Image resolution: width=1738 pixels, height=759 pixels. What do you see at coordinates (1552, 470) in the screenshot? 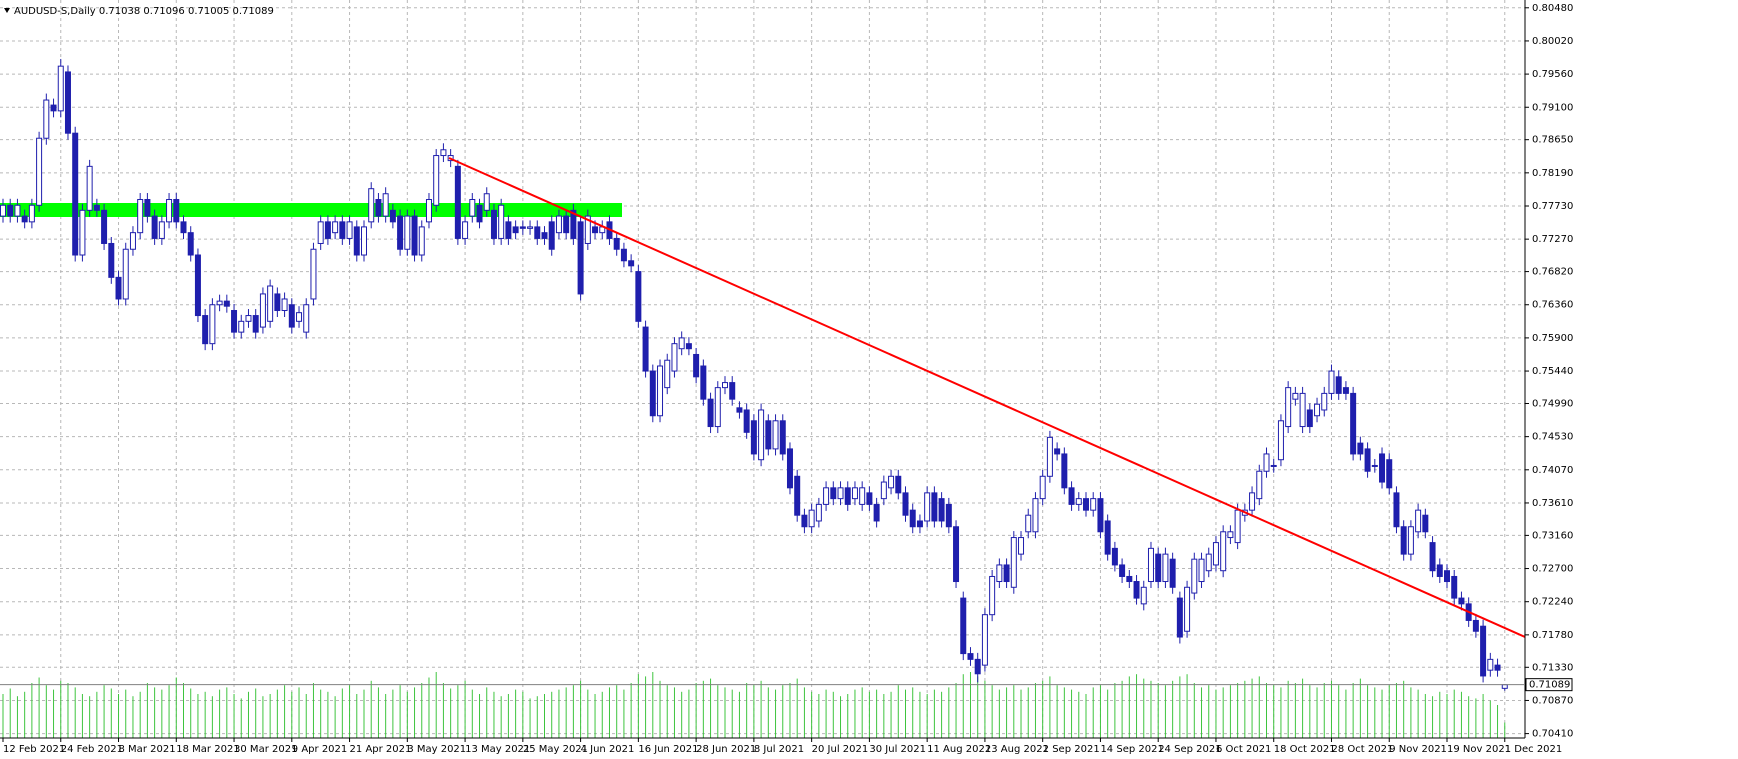
I see `y-tick-label: 0.74070` at bounding box center [1552, 470].